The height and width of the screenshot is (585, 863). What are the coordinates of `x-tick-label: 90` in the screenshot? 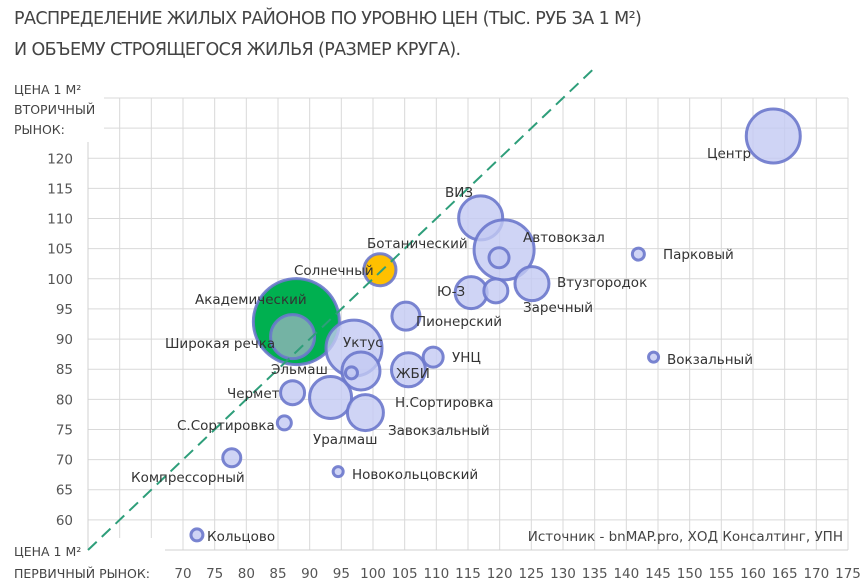 It's located at (309, 574).